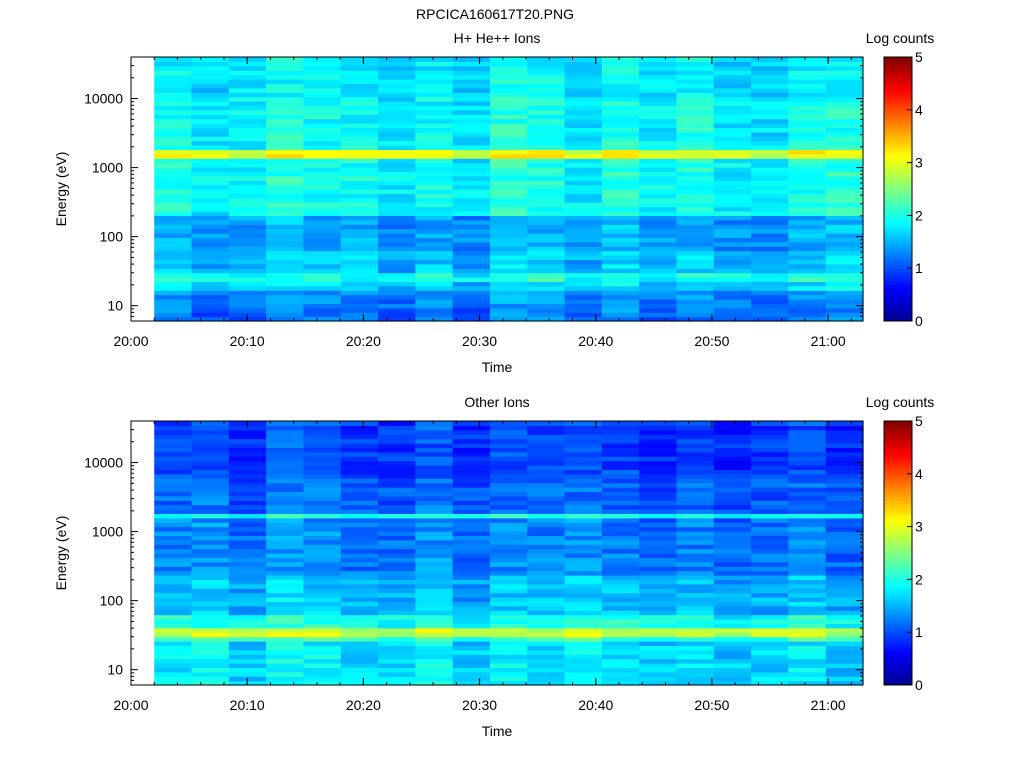 The width and height of the screenshot is (1024, 768). I want to click on x-tick-label: 20:10, so click(247, 705).